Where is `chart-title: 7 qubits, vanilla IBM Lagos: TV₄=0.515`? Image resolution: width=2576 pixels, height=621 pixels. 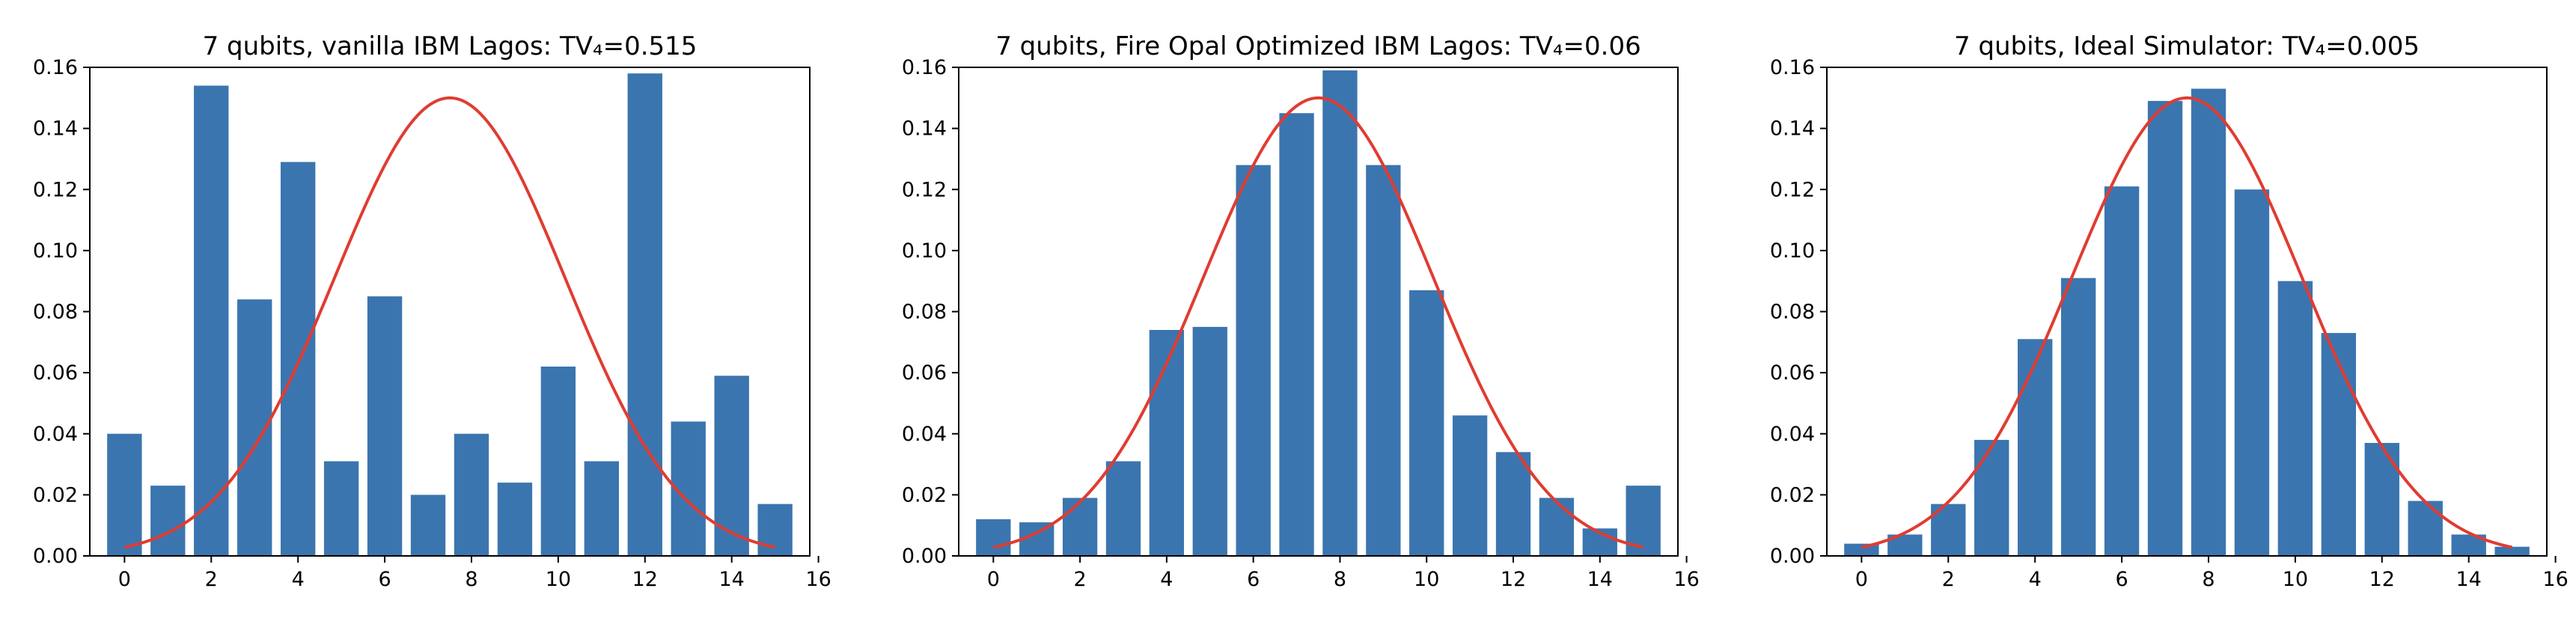 chart-title: 7 qubits, vanilla IBM Lagos: TV₄=0.515 is located at coordinates (451, 46).